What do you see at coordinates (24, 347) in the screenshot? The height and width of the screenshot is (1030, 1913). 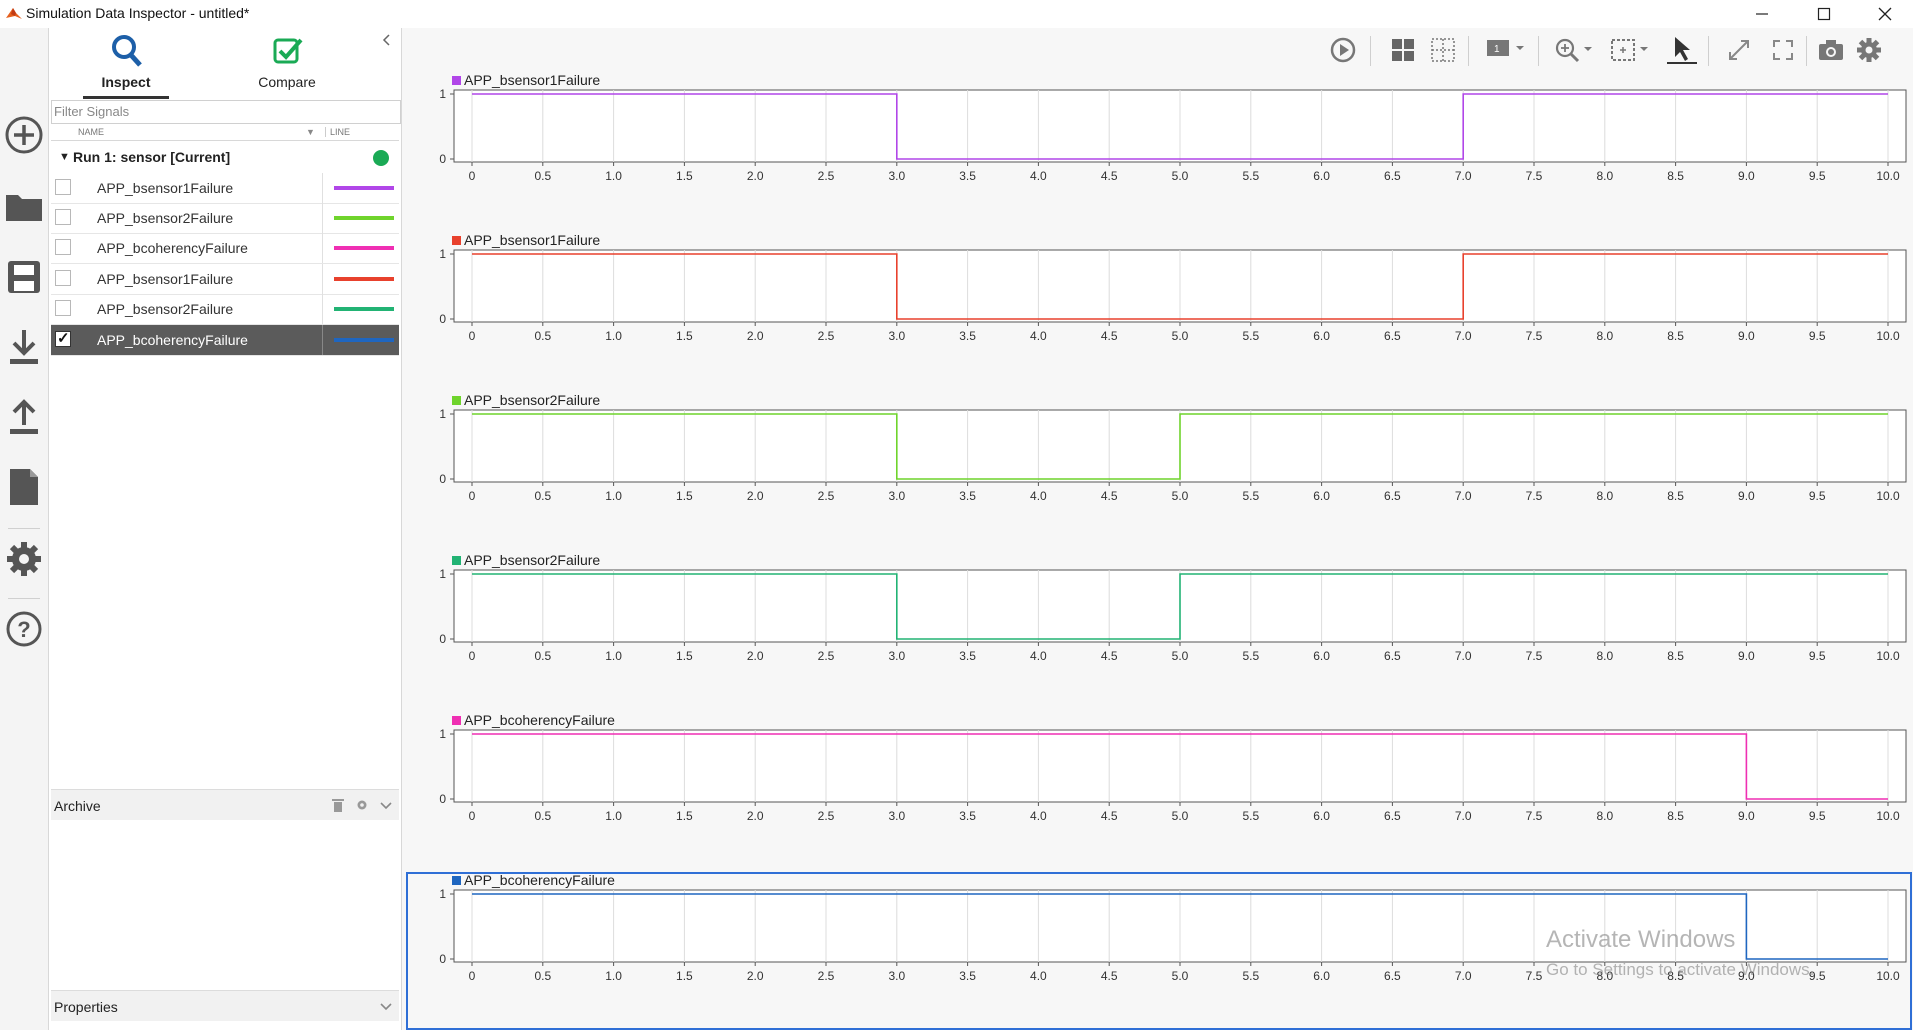 I see `import-button` at bounding box center [24, 347].